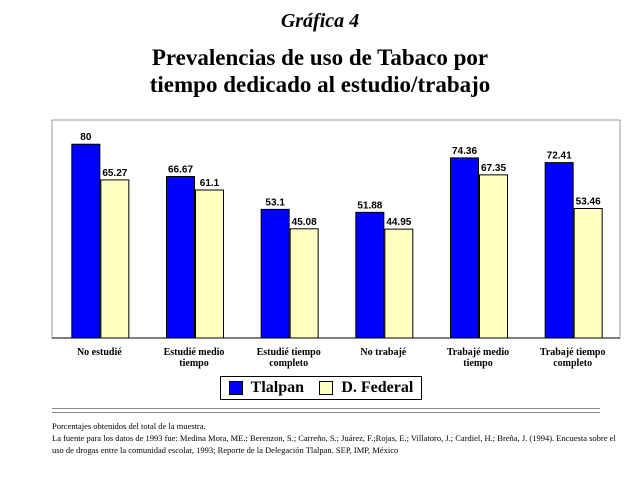 This screenshot has height=480, width=640. What do you see at coordinates (398, 222) in the screenshot?
I see `data-label-federal-3: 44.95` at bounding box center [398, 222].